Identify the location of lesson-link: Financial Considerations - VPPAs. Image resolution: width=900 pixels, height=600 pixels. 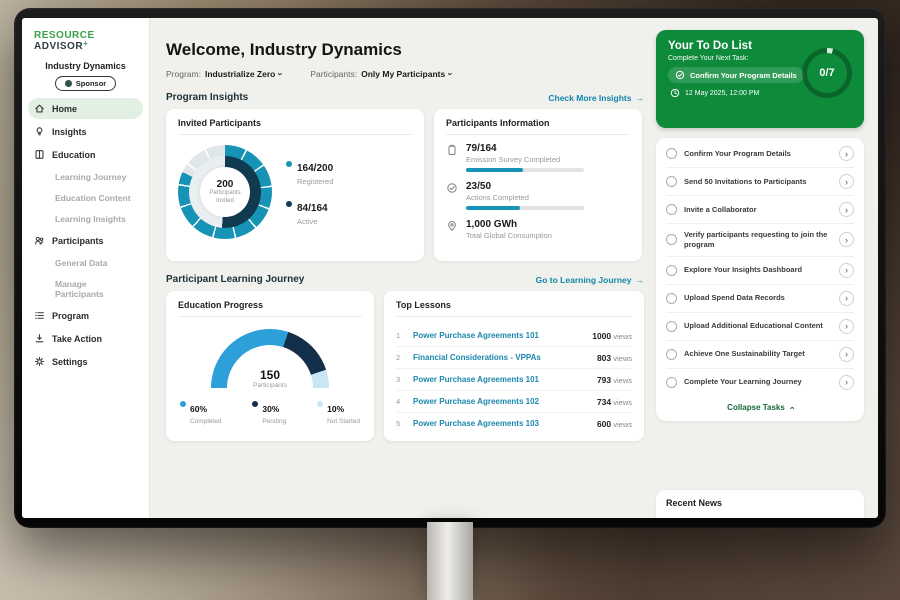
(477, 357).